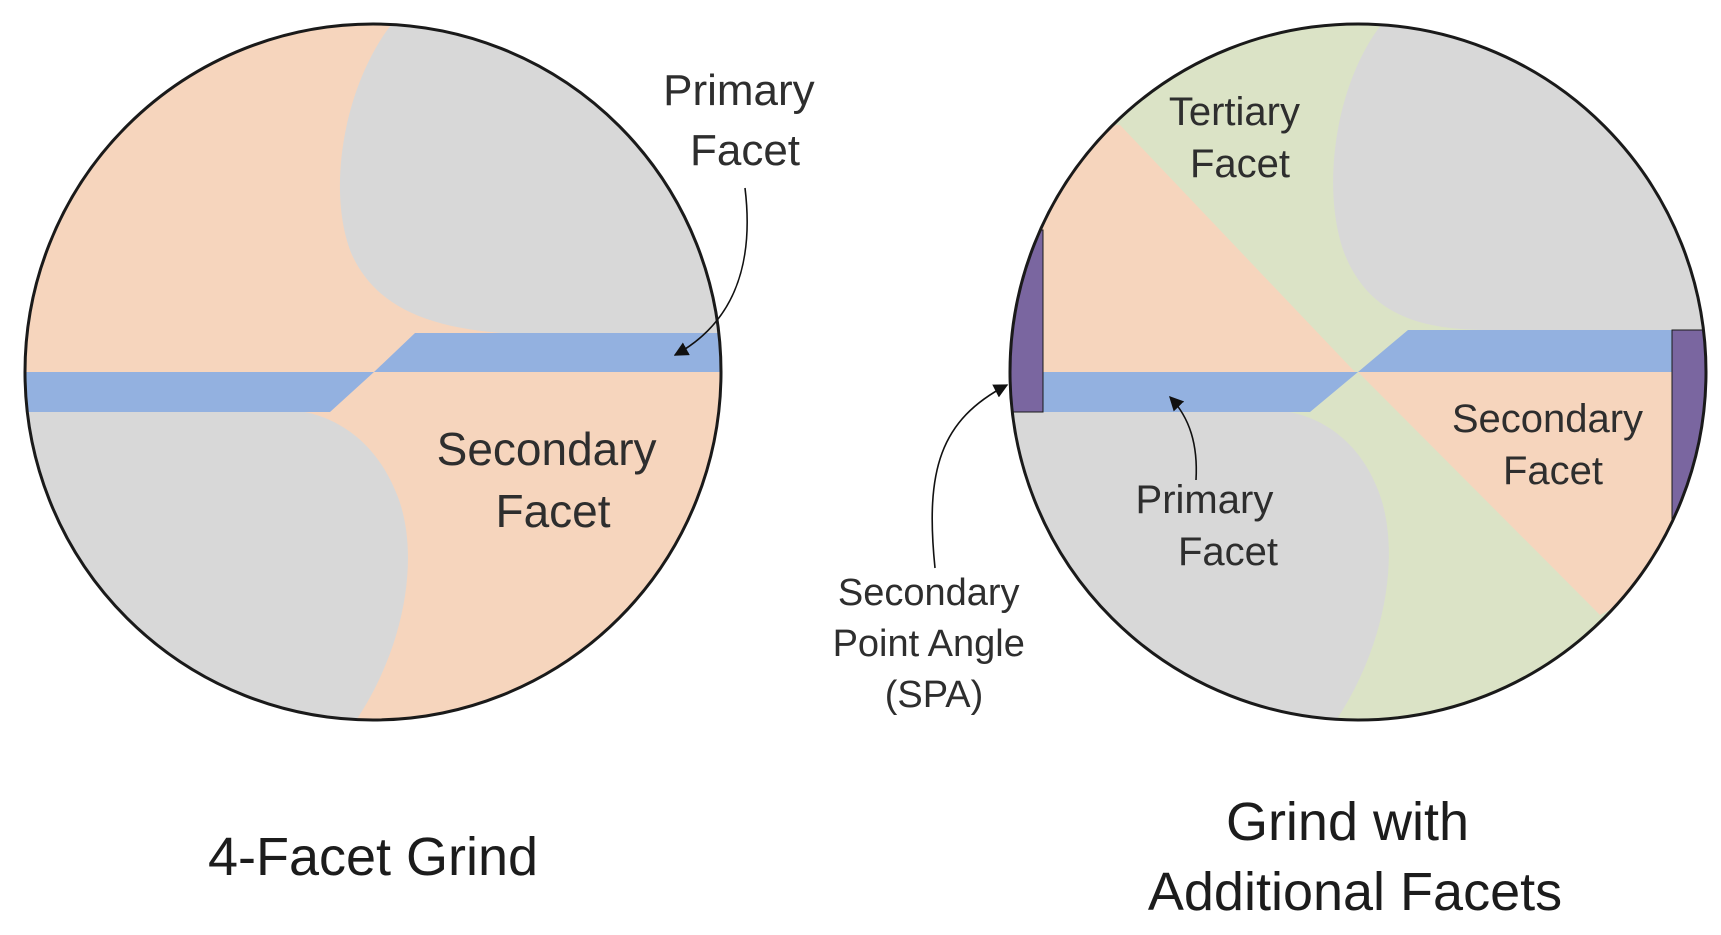 The height and width of the screenshot is (935, 1721). What do you see at coordinates (1183, 438) in the screenshot?
I see `right-primary-arrow` at bounding box center [1183, 438].